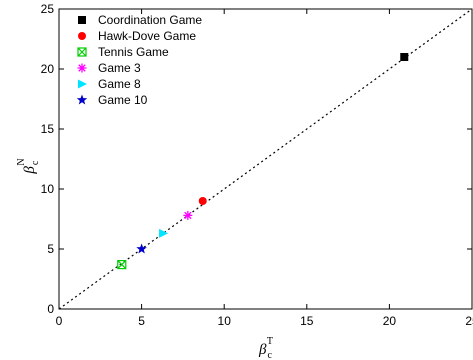  What do you see at coordinates (59, 321) in the screenshot?
I see `x-tick-label: 0` at bounding box center [59, 321].